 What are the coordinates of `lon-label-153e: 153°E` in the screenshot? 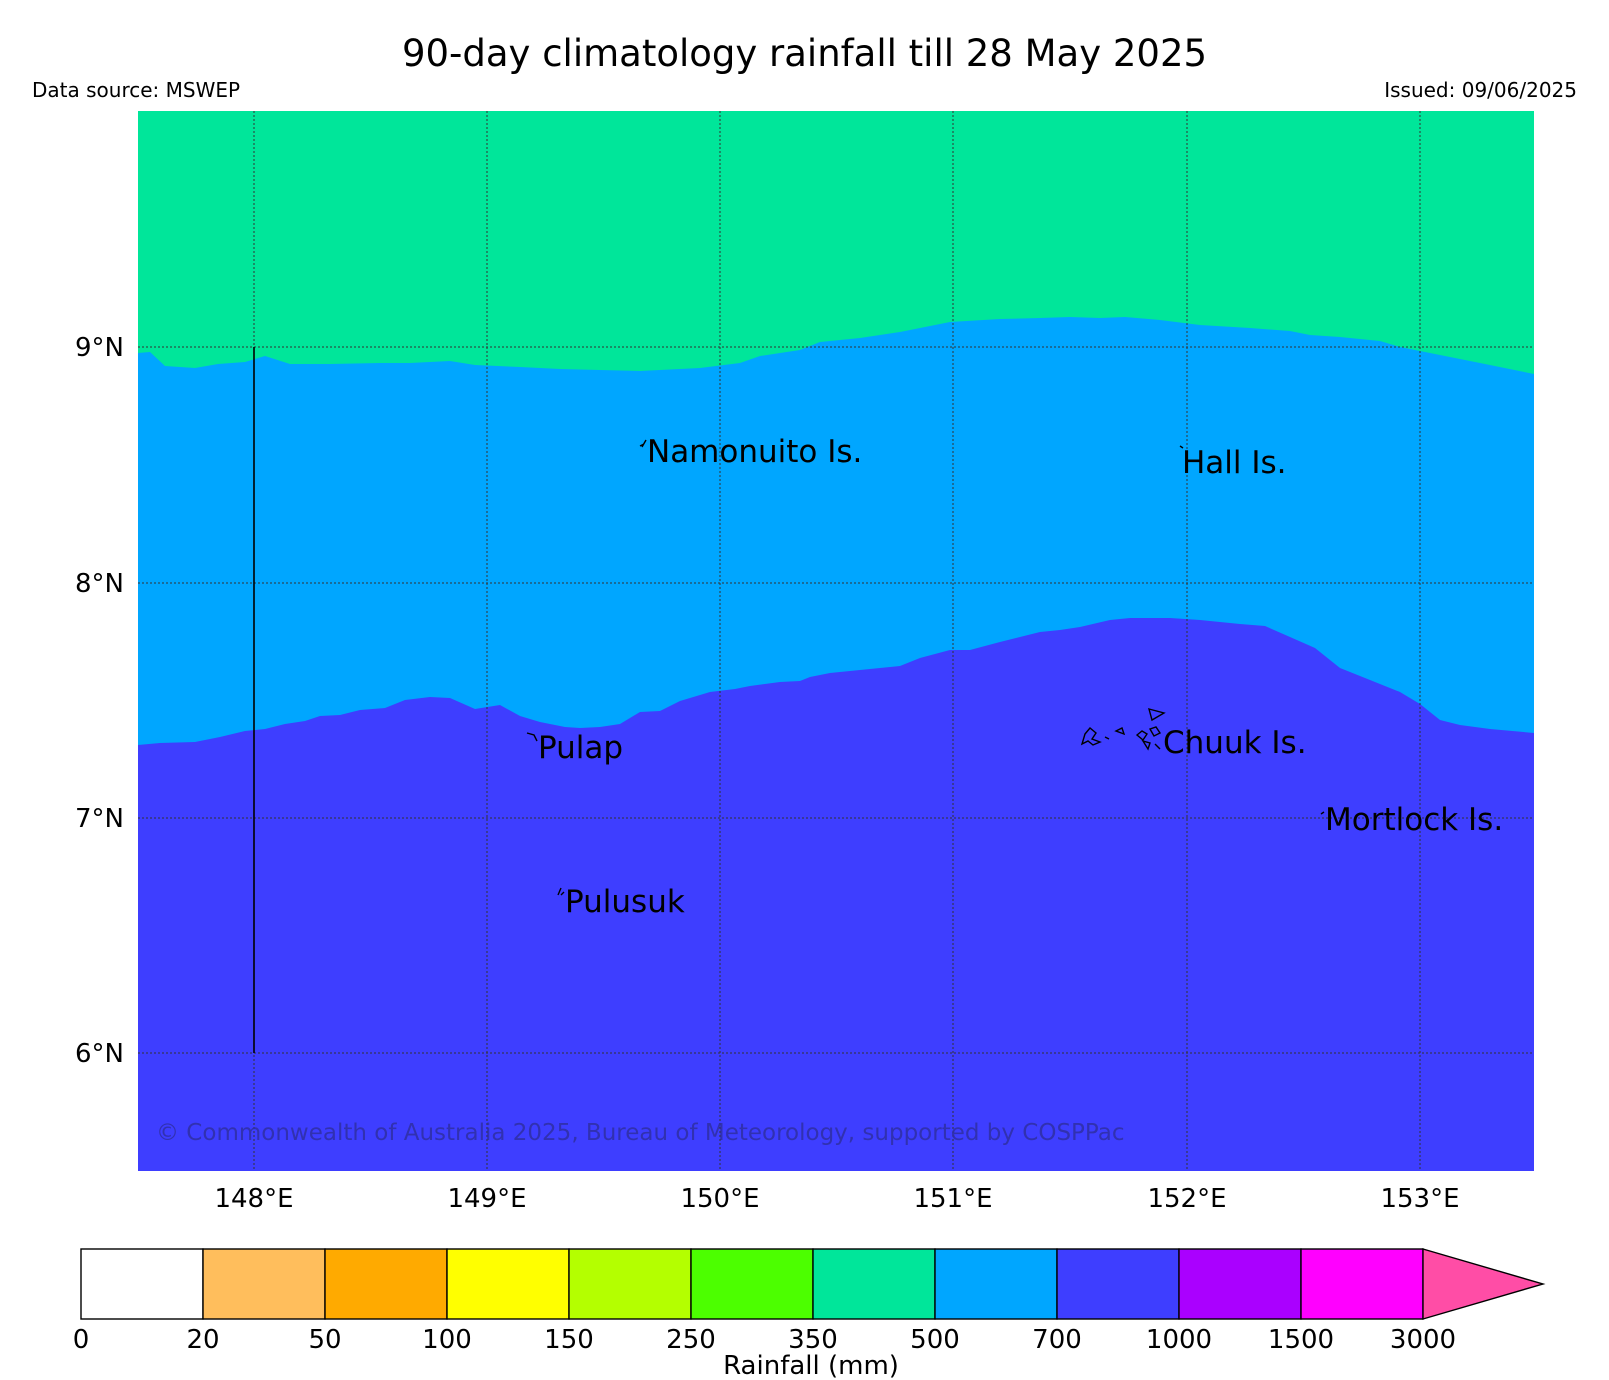 It's located at (1419, 1199).